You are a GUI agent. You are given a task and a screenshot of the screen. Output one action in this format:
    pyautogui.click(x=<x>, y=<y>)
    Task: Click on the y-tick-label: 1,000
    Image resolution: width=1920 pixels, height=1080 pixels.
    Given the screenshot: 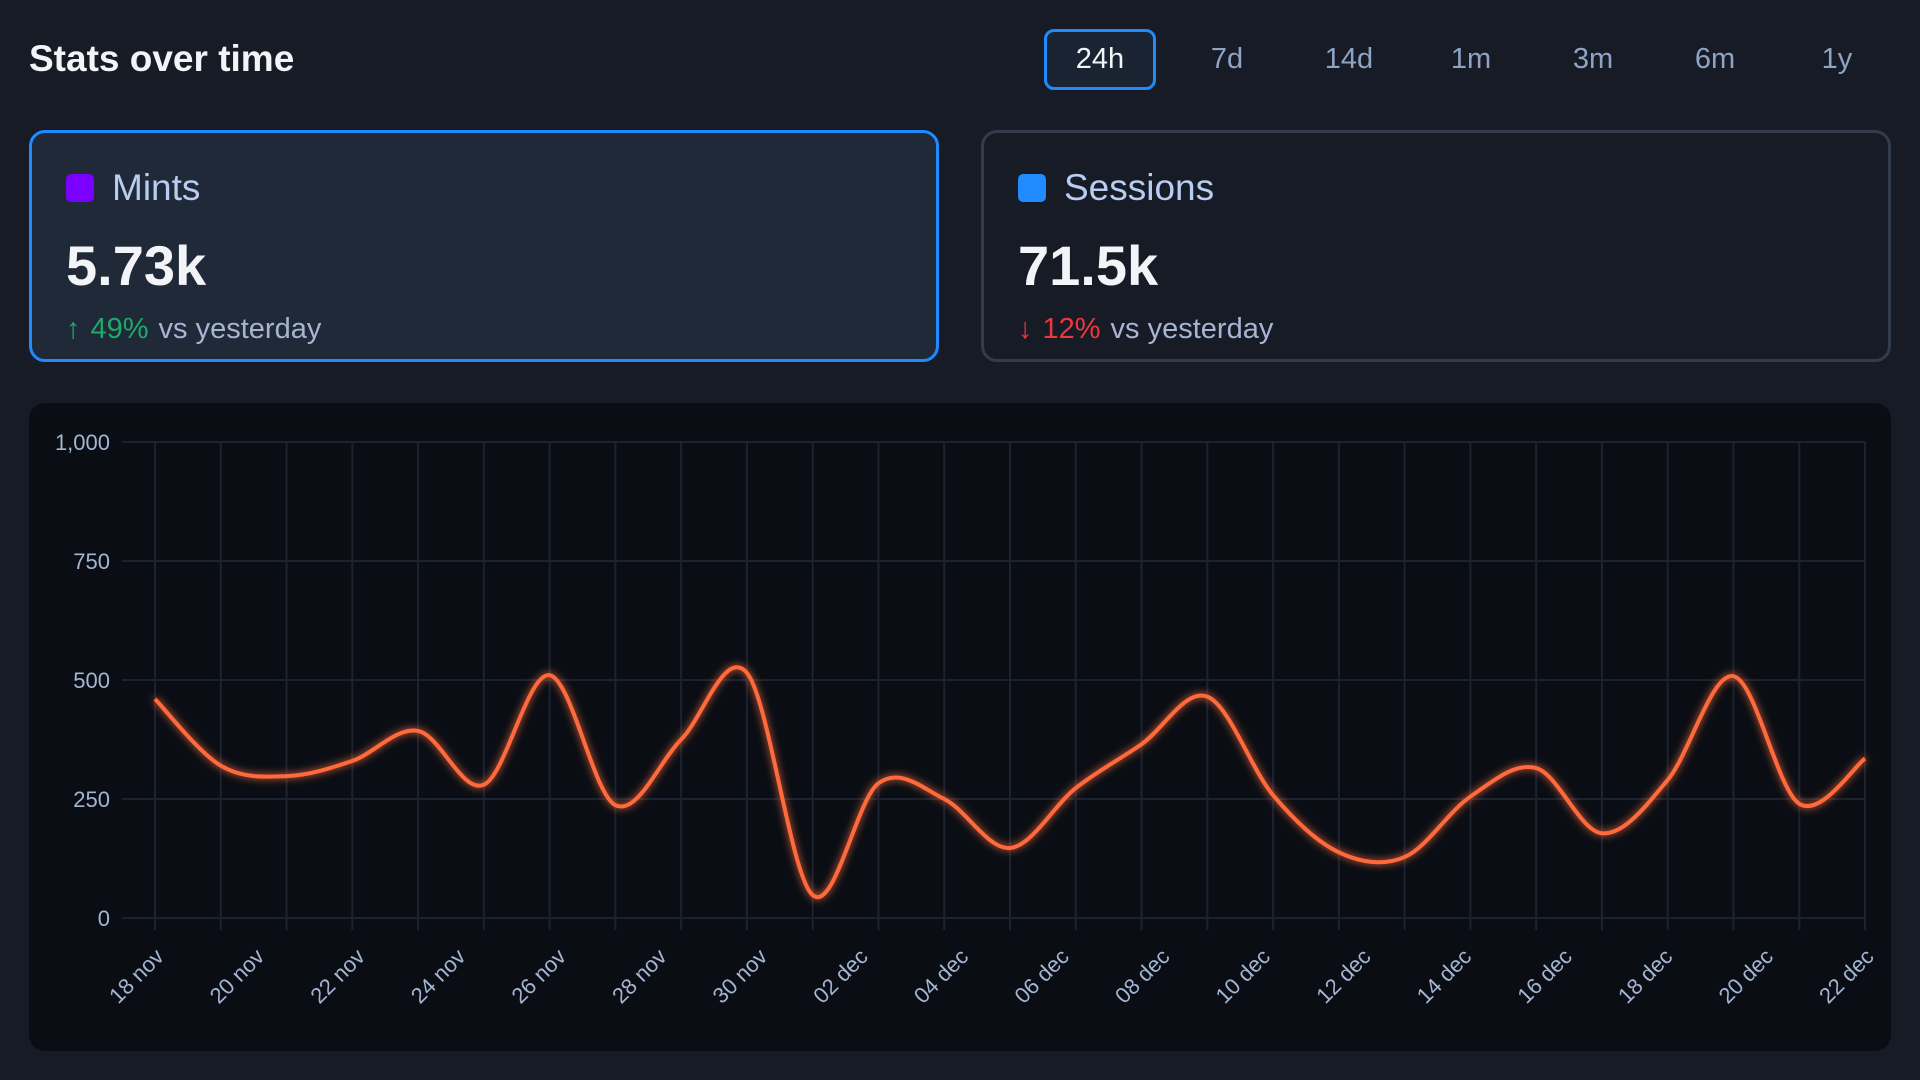 What is the action you would take?
    pyautogui.click(x=82, y=442)
    